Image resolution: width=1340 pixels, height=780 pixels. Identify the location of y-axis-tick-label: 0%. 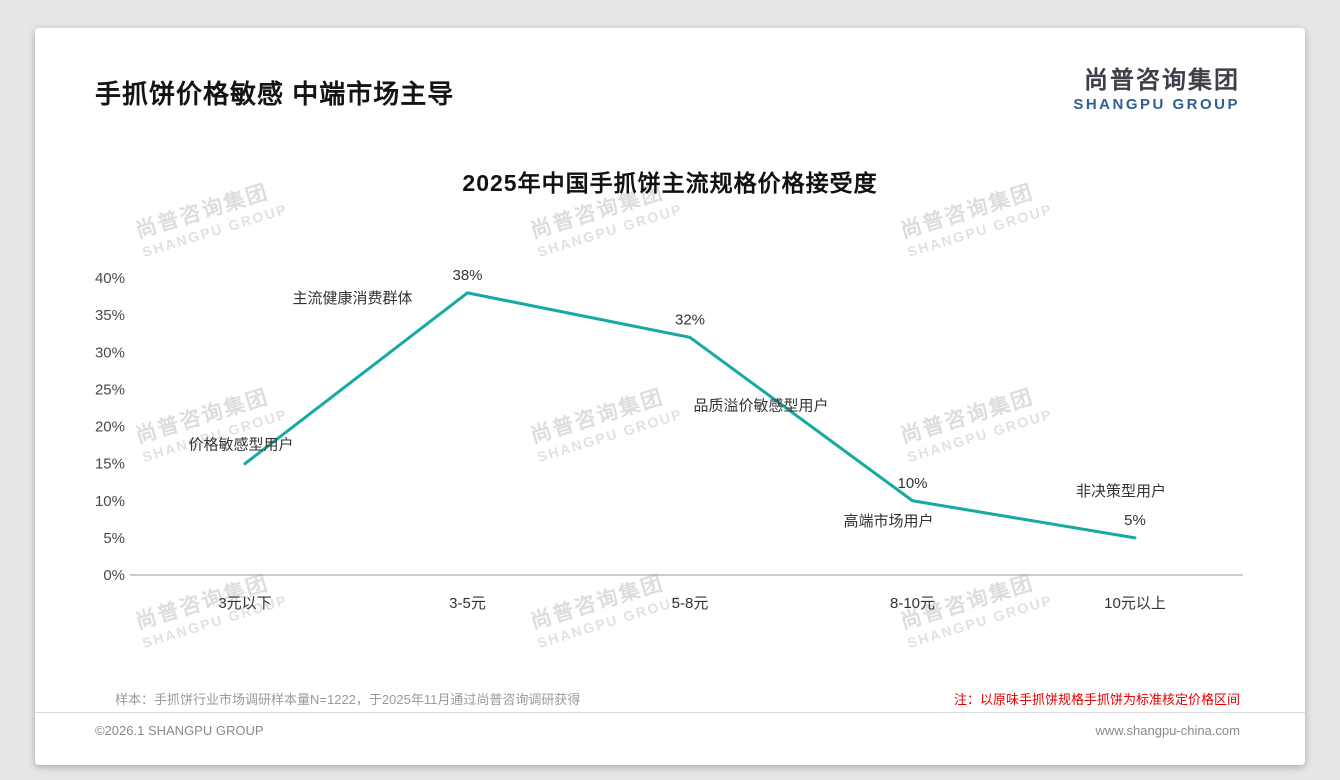
(114, 575).